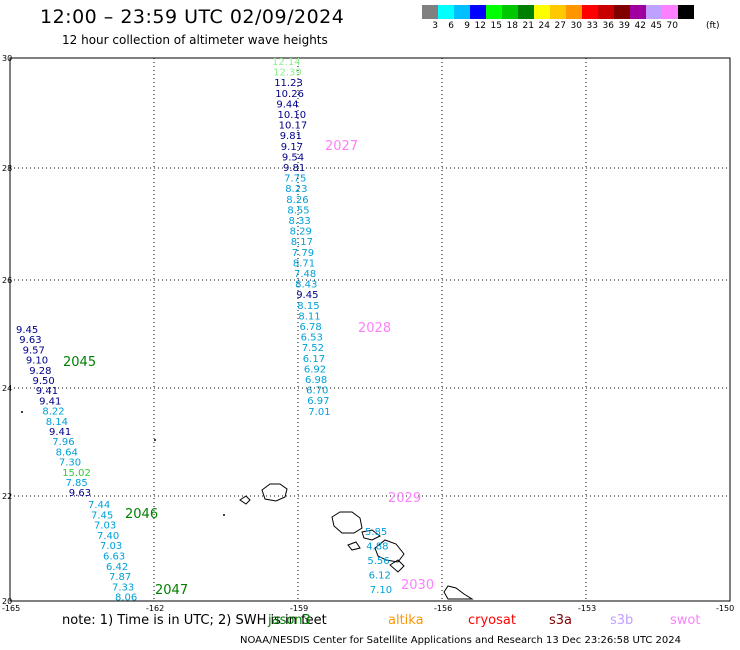 The width and height of the screenshot is (740, 650). I want to click on wave-height-value: 7.48, so click(305, 274).